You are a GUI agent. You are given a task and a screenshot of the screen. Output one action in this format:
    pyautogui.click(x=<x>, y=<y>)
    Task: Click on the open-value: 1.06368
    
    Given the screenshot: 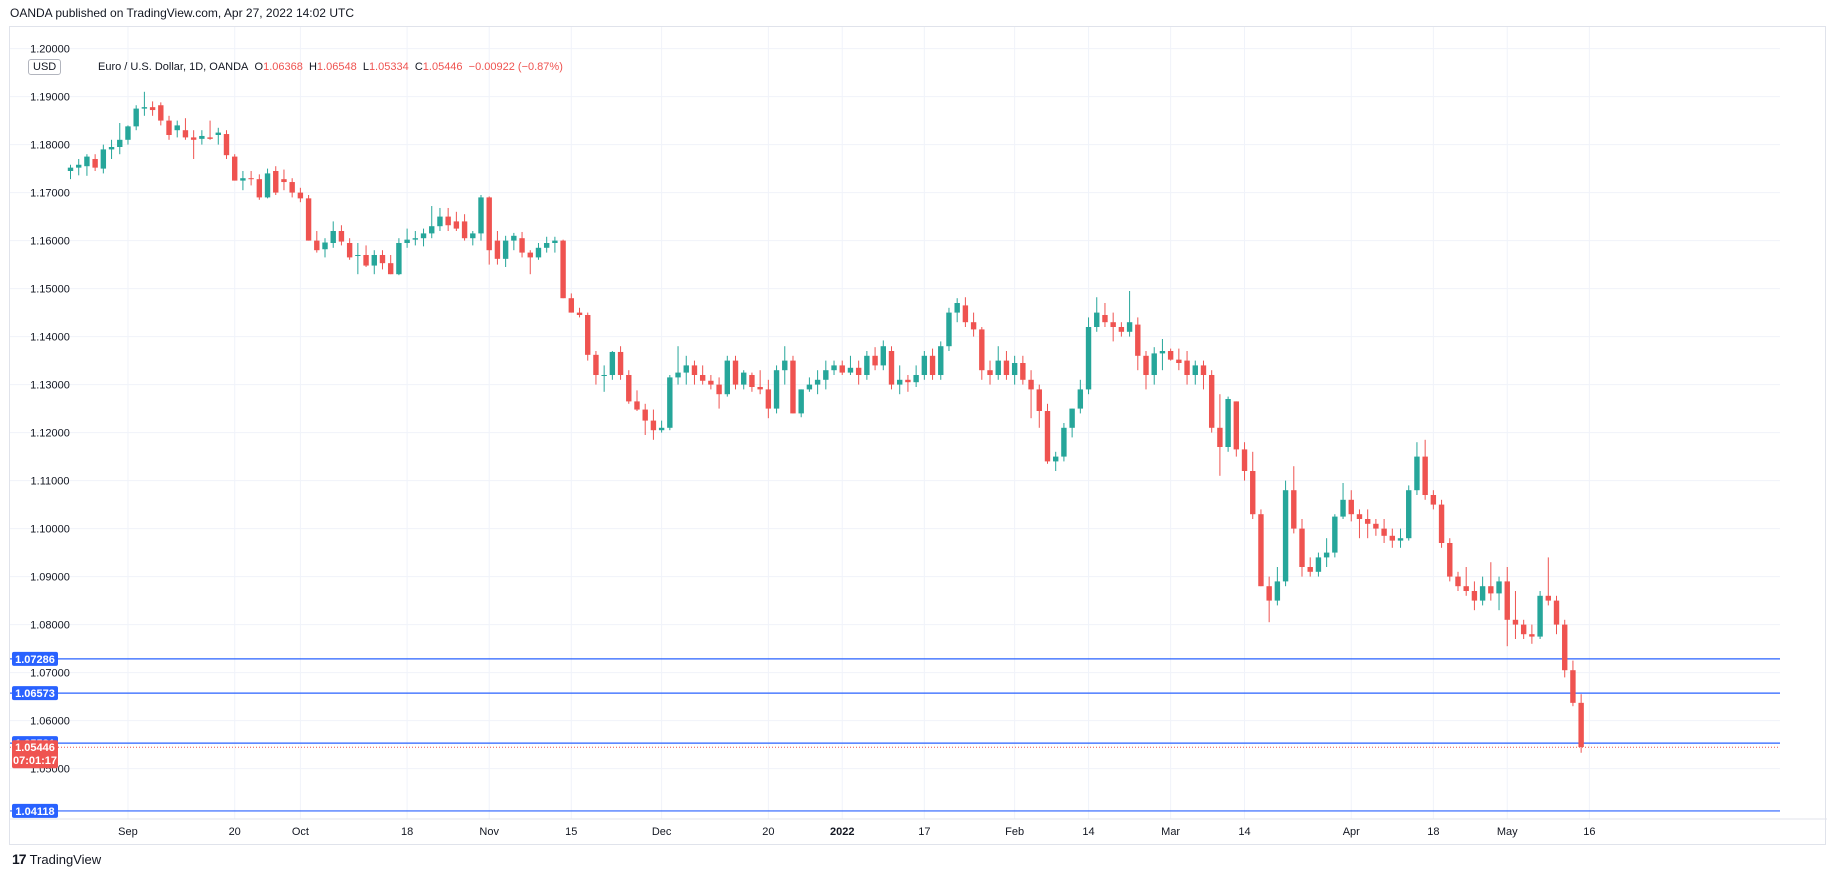 What is the action you would take?
    pyautogui.click(x=283, y=67)
    